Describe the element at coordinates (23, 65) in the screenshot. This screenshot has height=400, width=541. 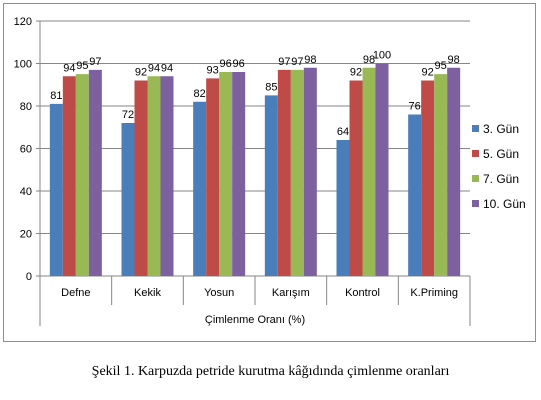
I see `y-tick-label: 100` at that location.